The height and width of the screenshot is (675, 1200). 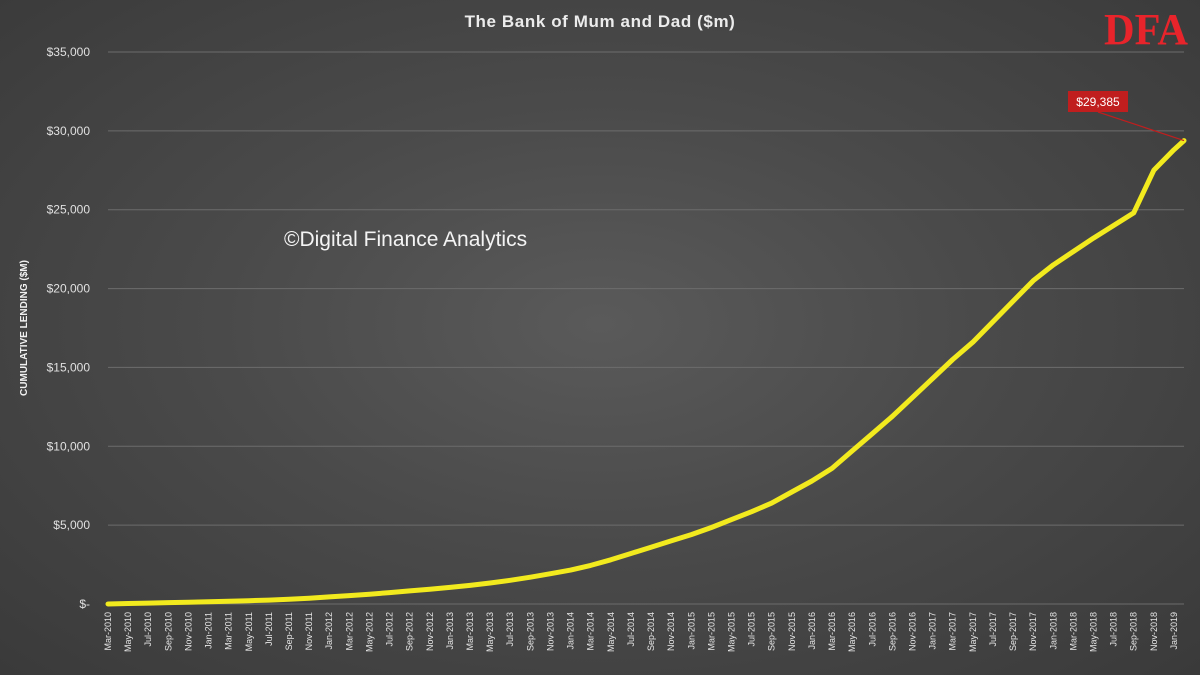 I want to click on x-tick-label: Nov-2015, so click(x=792, y=631).